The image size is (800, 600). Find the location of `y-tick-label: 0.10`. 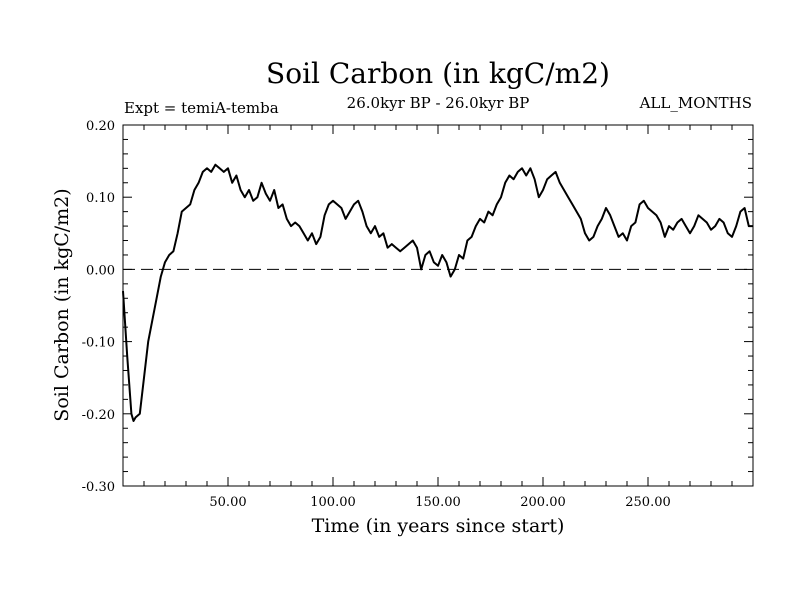

y-tick-label: 0.10 is located at coordinates (100, 198).